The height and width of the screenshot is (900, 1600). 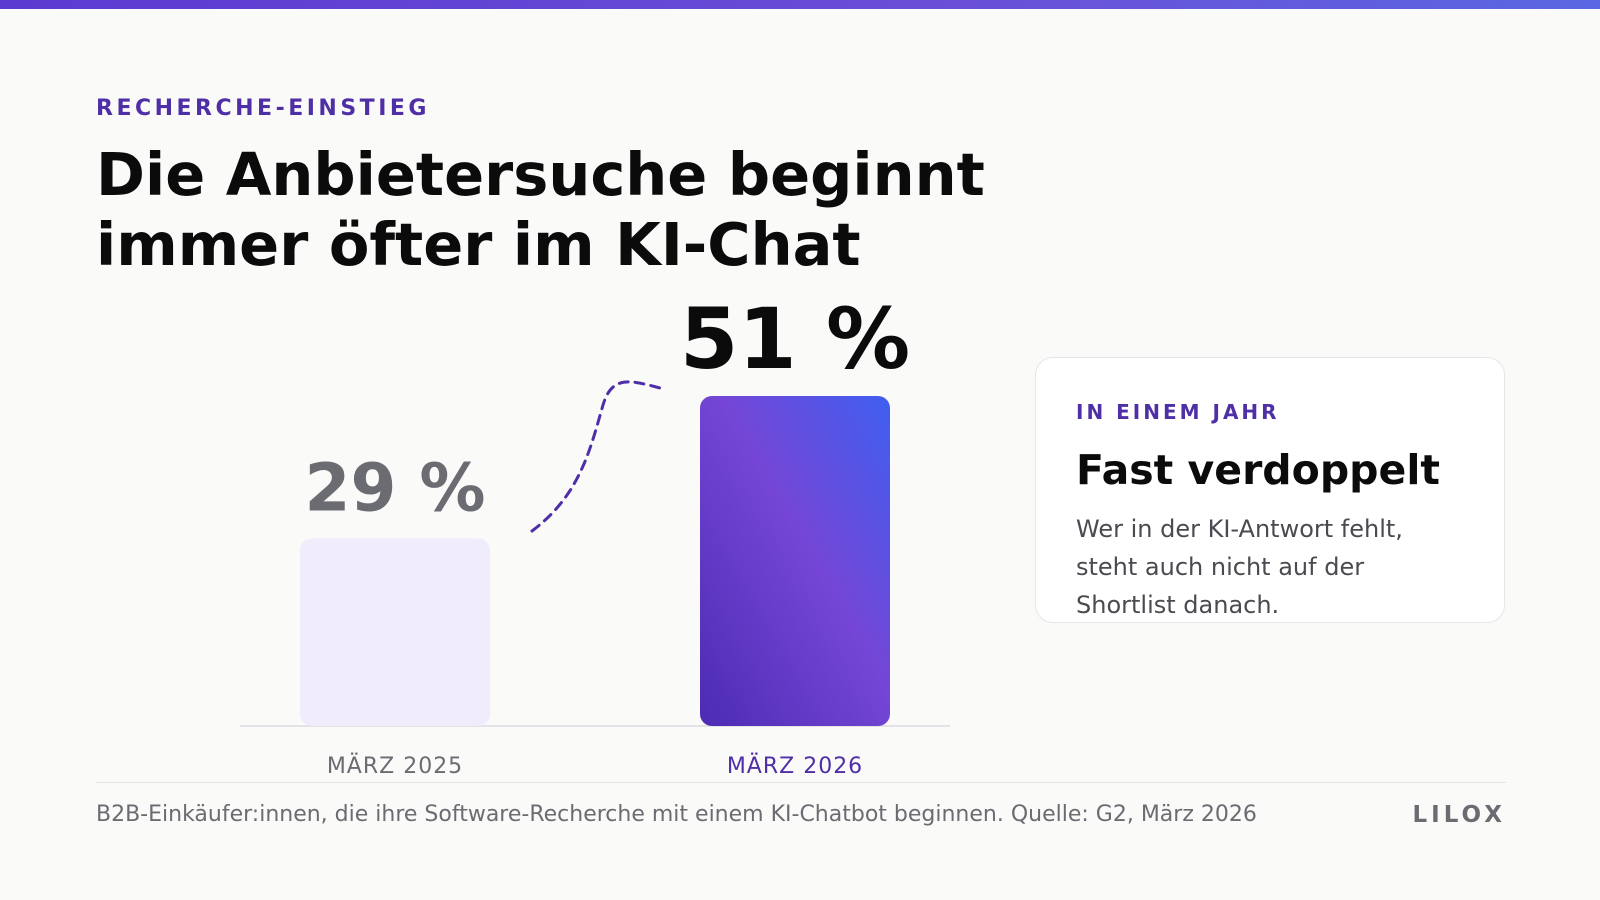 I want to click on footer-divider, so click(x=801, y=782).